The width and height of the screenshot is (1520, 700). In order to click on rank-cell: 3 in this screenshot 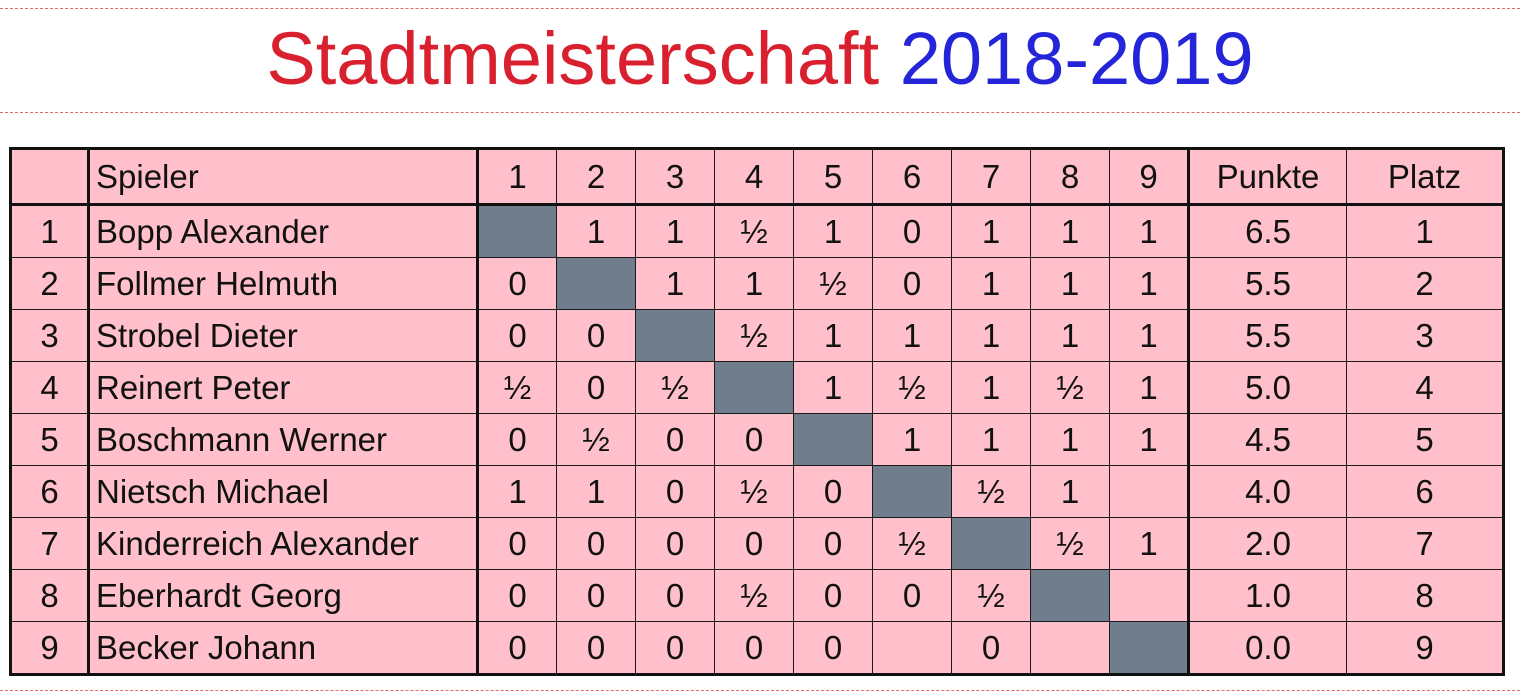, I will do `click(1425, 335)`.